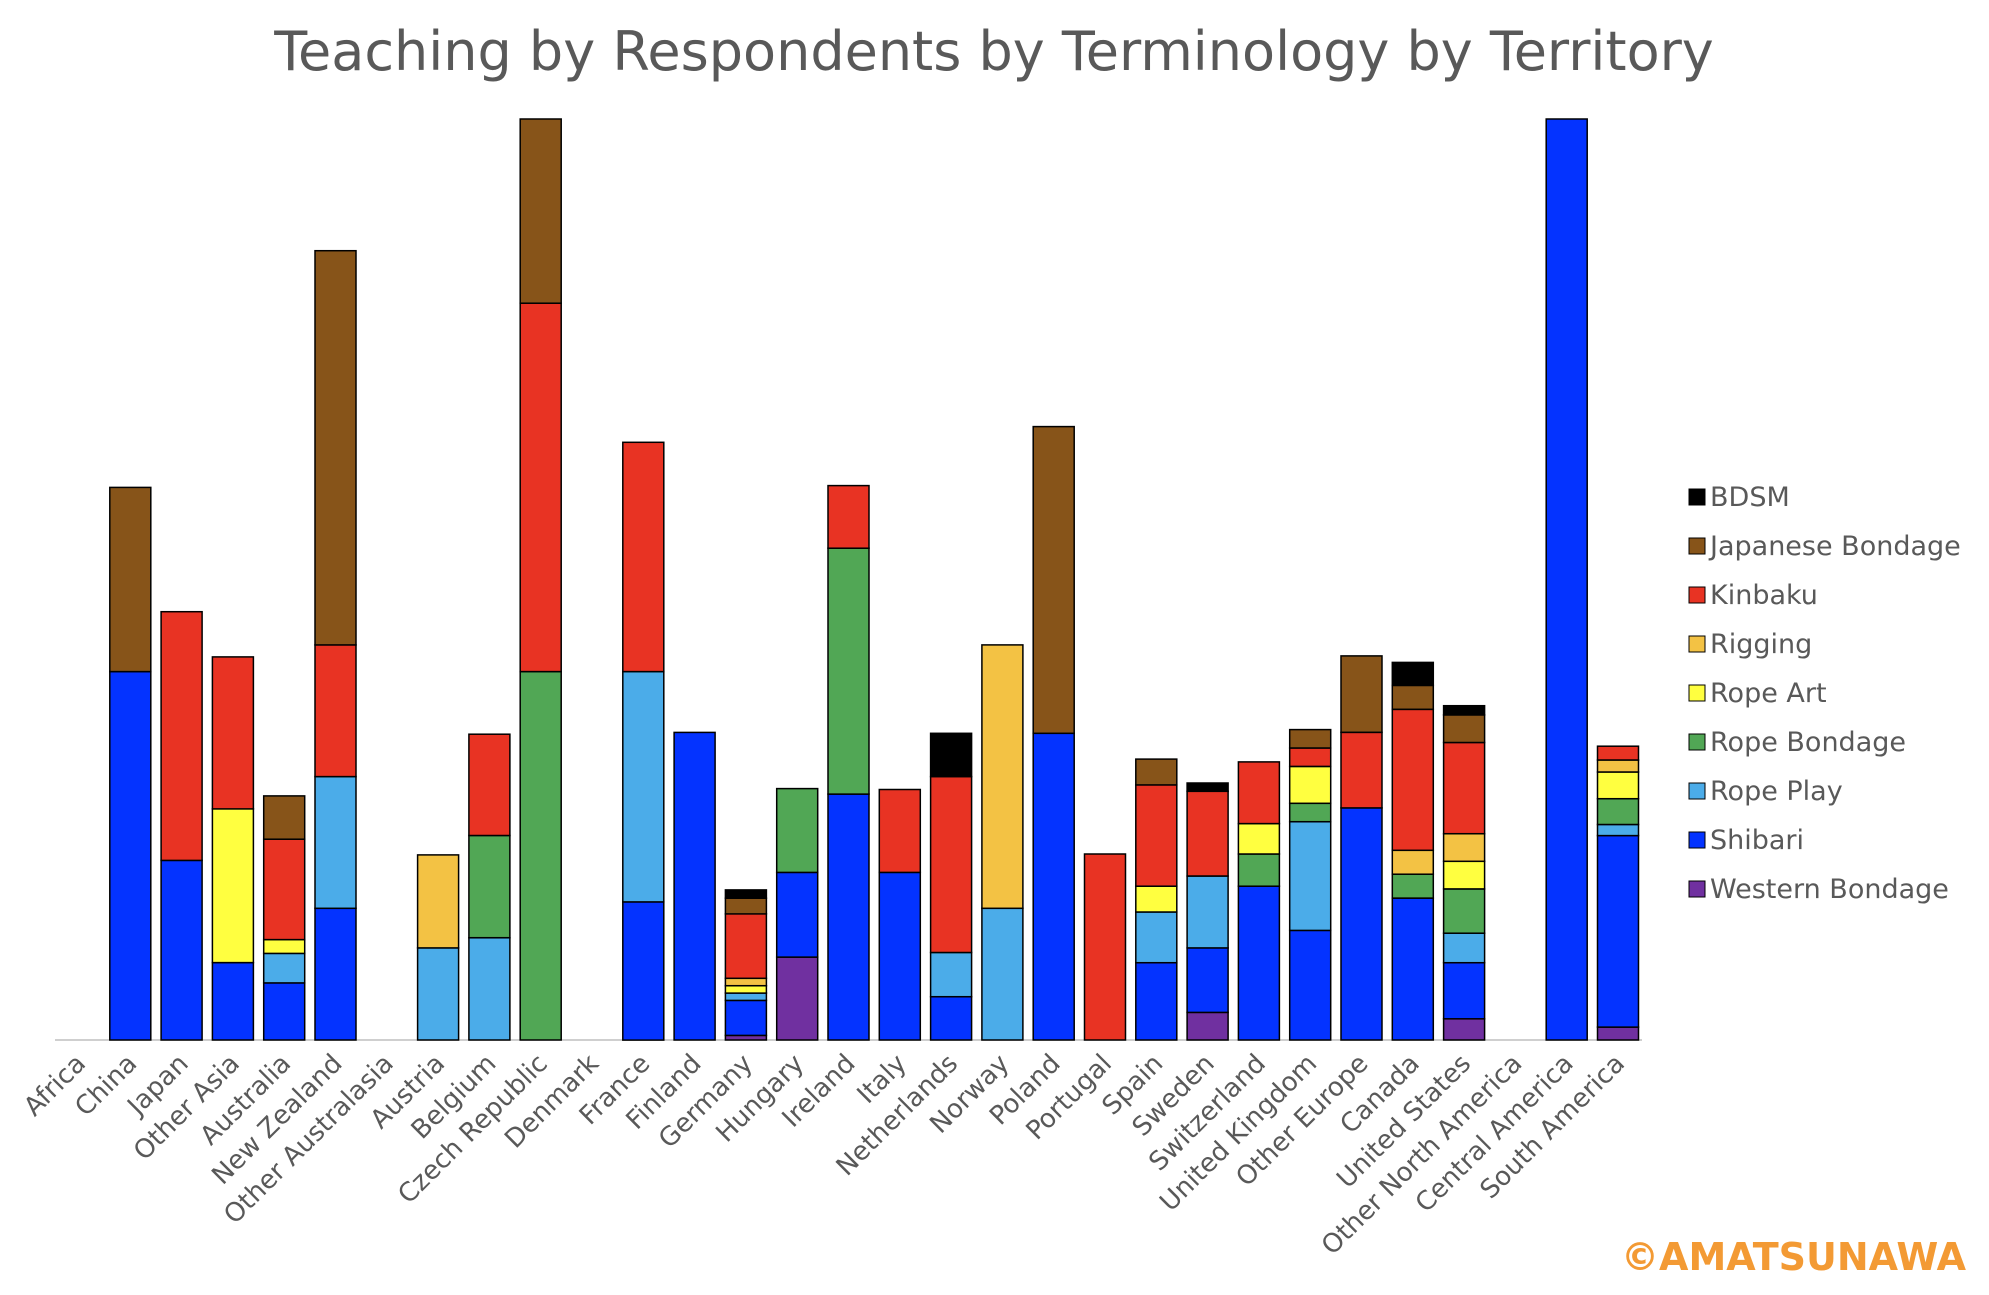 The height and width of the screenshot is (1295, 1989). I want to click on bar-segment-belgium-kinbaku, so click(489, 785).